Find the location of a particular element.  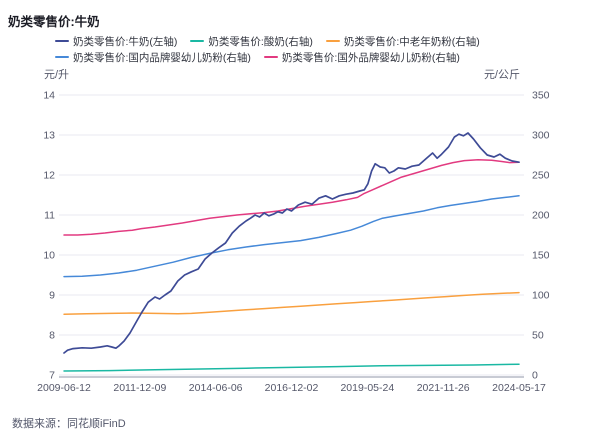

legend-item-yogurt: 奶类零售价:酸奶(右轴) is located at coordinates (251, 41).